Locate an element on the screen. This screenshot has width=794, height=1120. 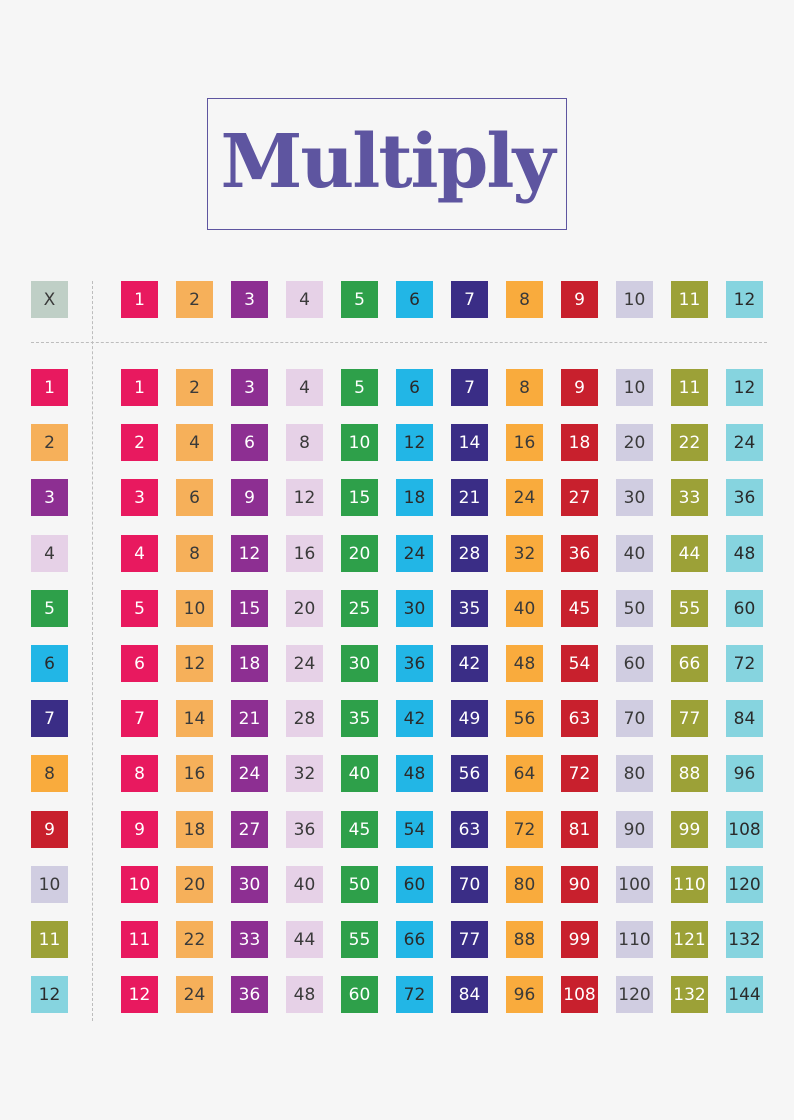
row-header-5: 5 is located at coordinates (49, 608).